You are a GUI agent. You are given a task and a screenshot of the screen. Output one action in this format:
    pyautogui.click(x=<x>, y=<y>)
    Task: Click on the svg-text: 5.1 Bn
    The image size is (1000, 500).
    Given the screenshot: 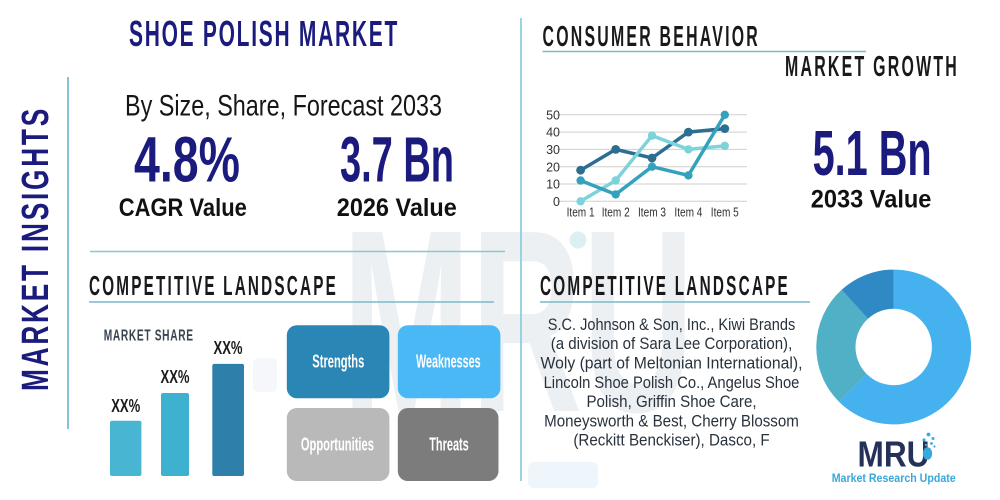 What is the action you would take?
    pyautogui.click(x=872, y=153)
    